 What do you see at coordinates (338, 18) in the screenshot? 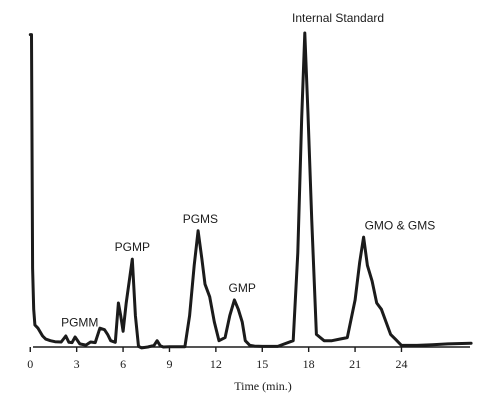
I see `peak-label: Internal Standard` at bounding box center [338, 18].